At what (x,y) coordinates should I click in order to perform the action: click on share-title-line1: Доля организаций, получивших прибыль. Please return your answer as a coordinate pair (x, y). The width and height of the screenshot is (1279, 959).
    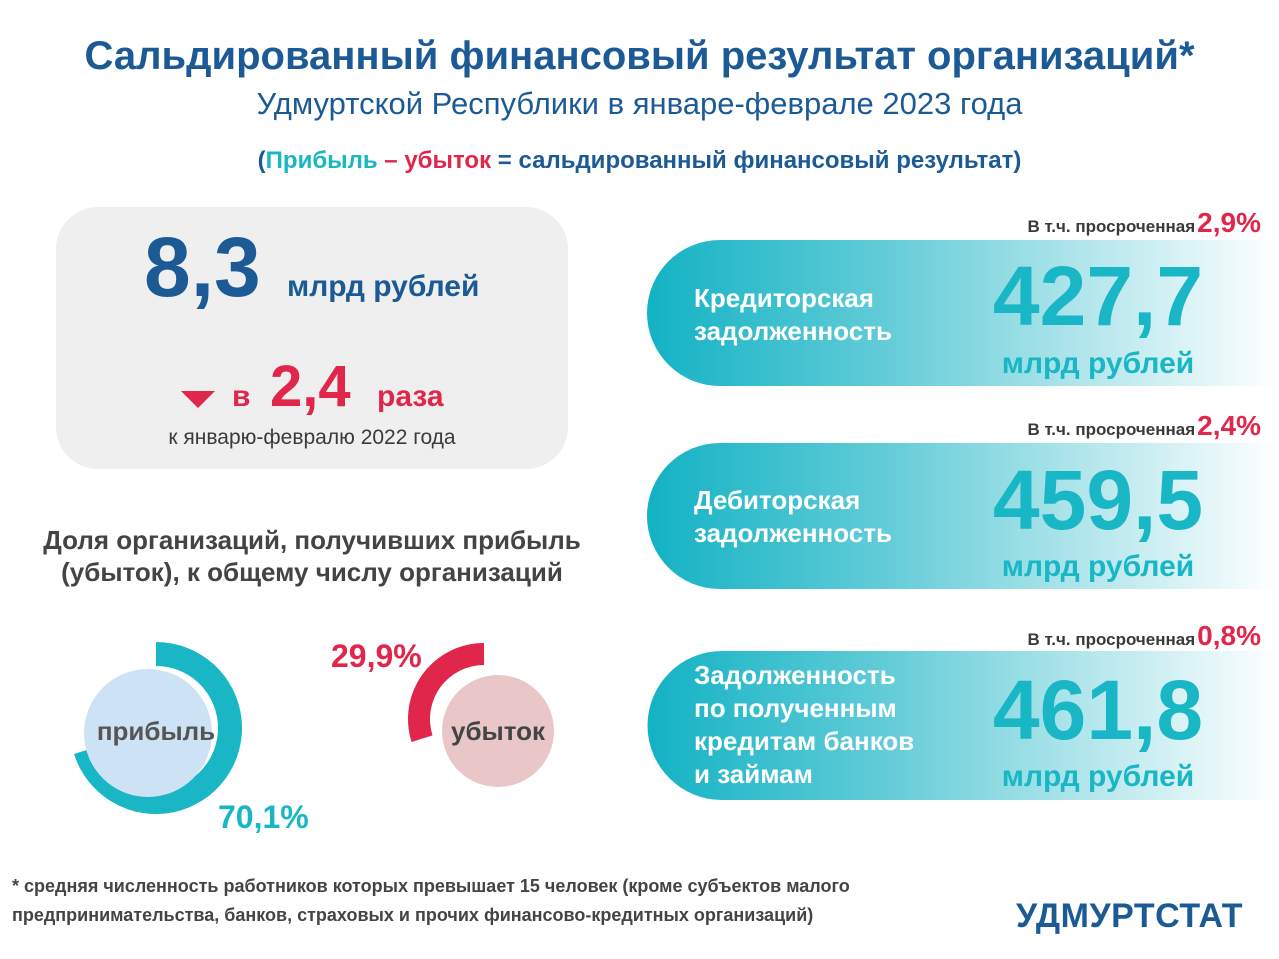
    Looking at the image, I should click on (312, 540).